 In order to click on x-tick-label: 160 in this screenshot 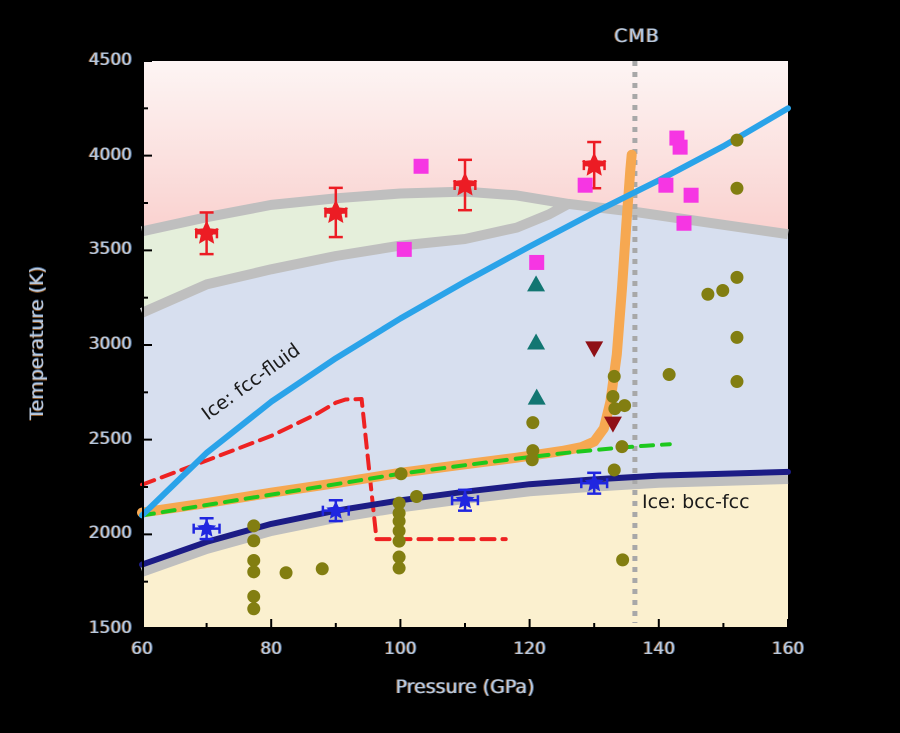, I will do `click(788, 649)`.